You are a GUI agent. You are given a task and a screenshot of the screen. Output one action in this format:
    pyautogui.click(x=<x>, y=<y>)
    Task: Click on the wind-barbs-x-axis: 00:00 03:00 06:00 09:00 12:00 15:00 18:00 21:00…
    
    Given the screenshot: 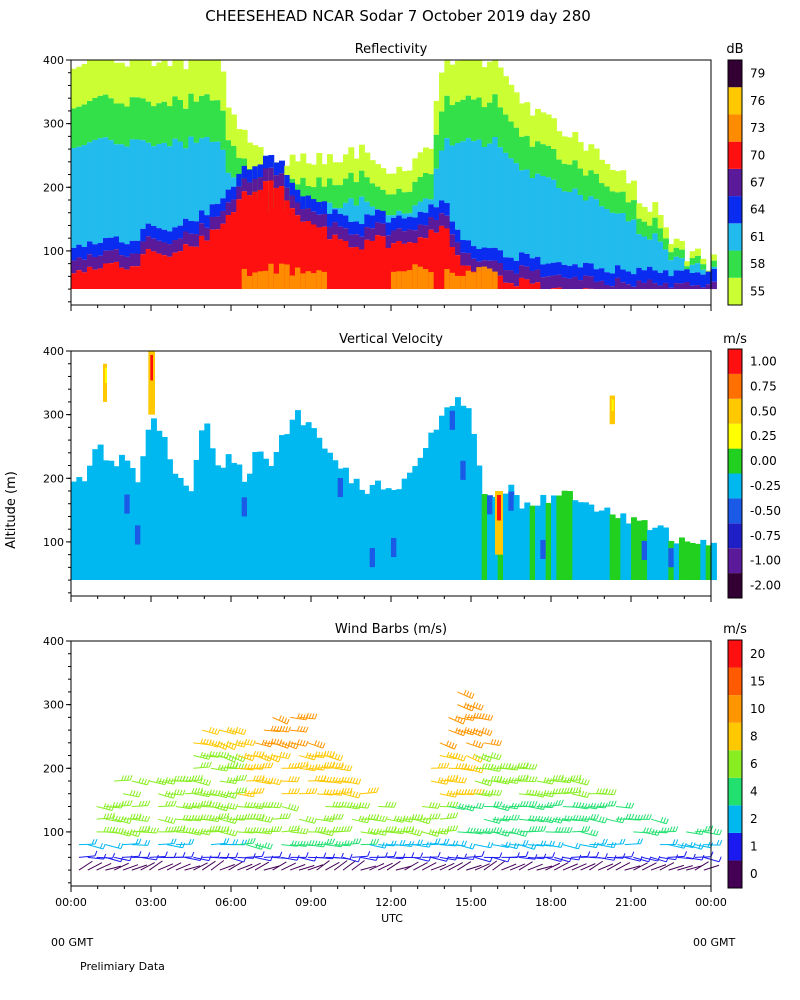 What is the action you would take?
    pyautogui.click(x=391, y=897)
    